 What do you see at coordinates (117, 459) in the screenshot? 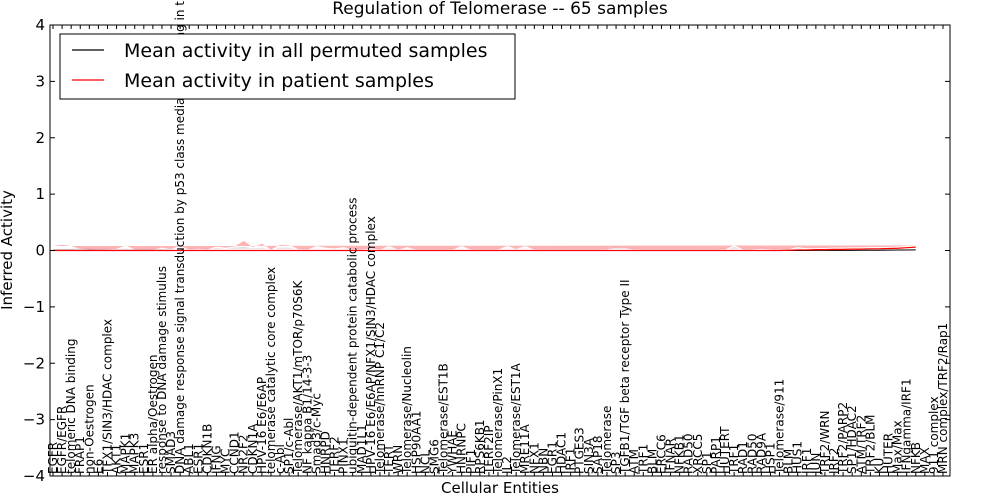
I see `x-tick-label: AKT1` at bounding box center [117, 459].